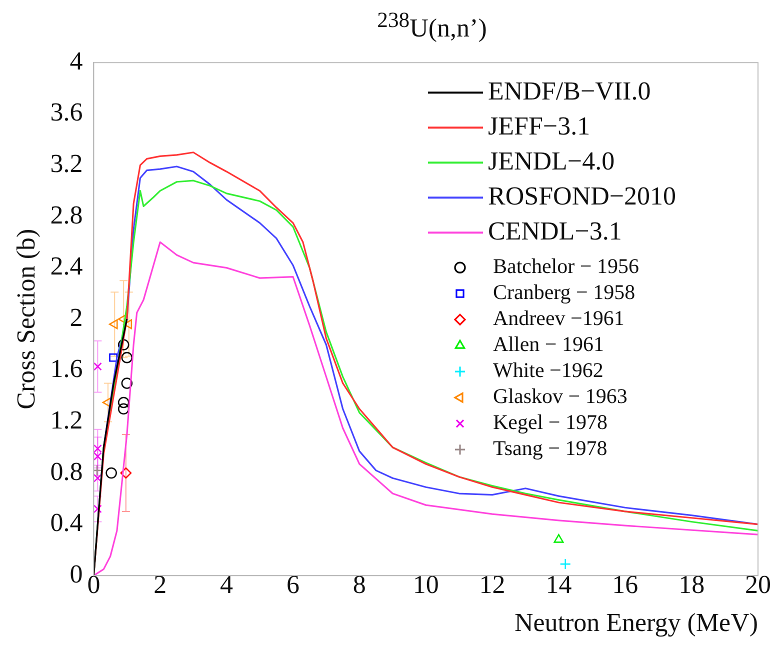 The height and width of the screenshot is (664, 784). I want to click on y-tick-label: 2, so click(76, 317).